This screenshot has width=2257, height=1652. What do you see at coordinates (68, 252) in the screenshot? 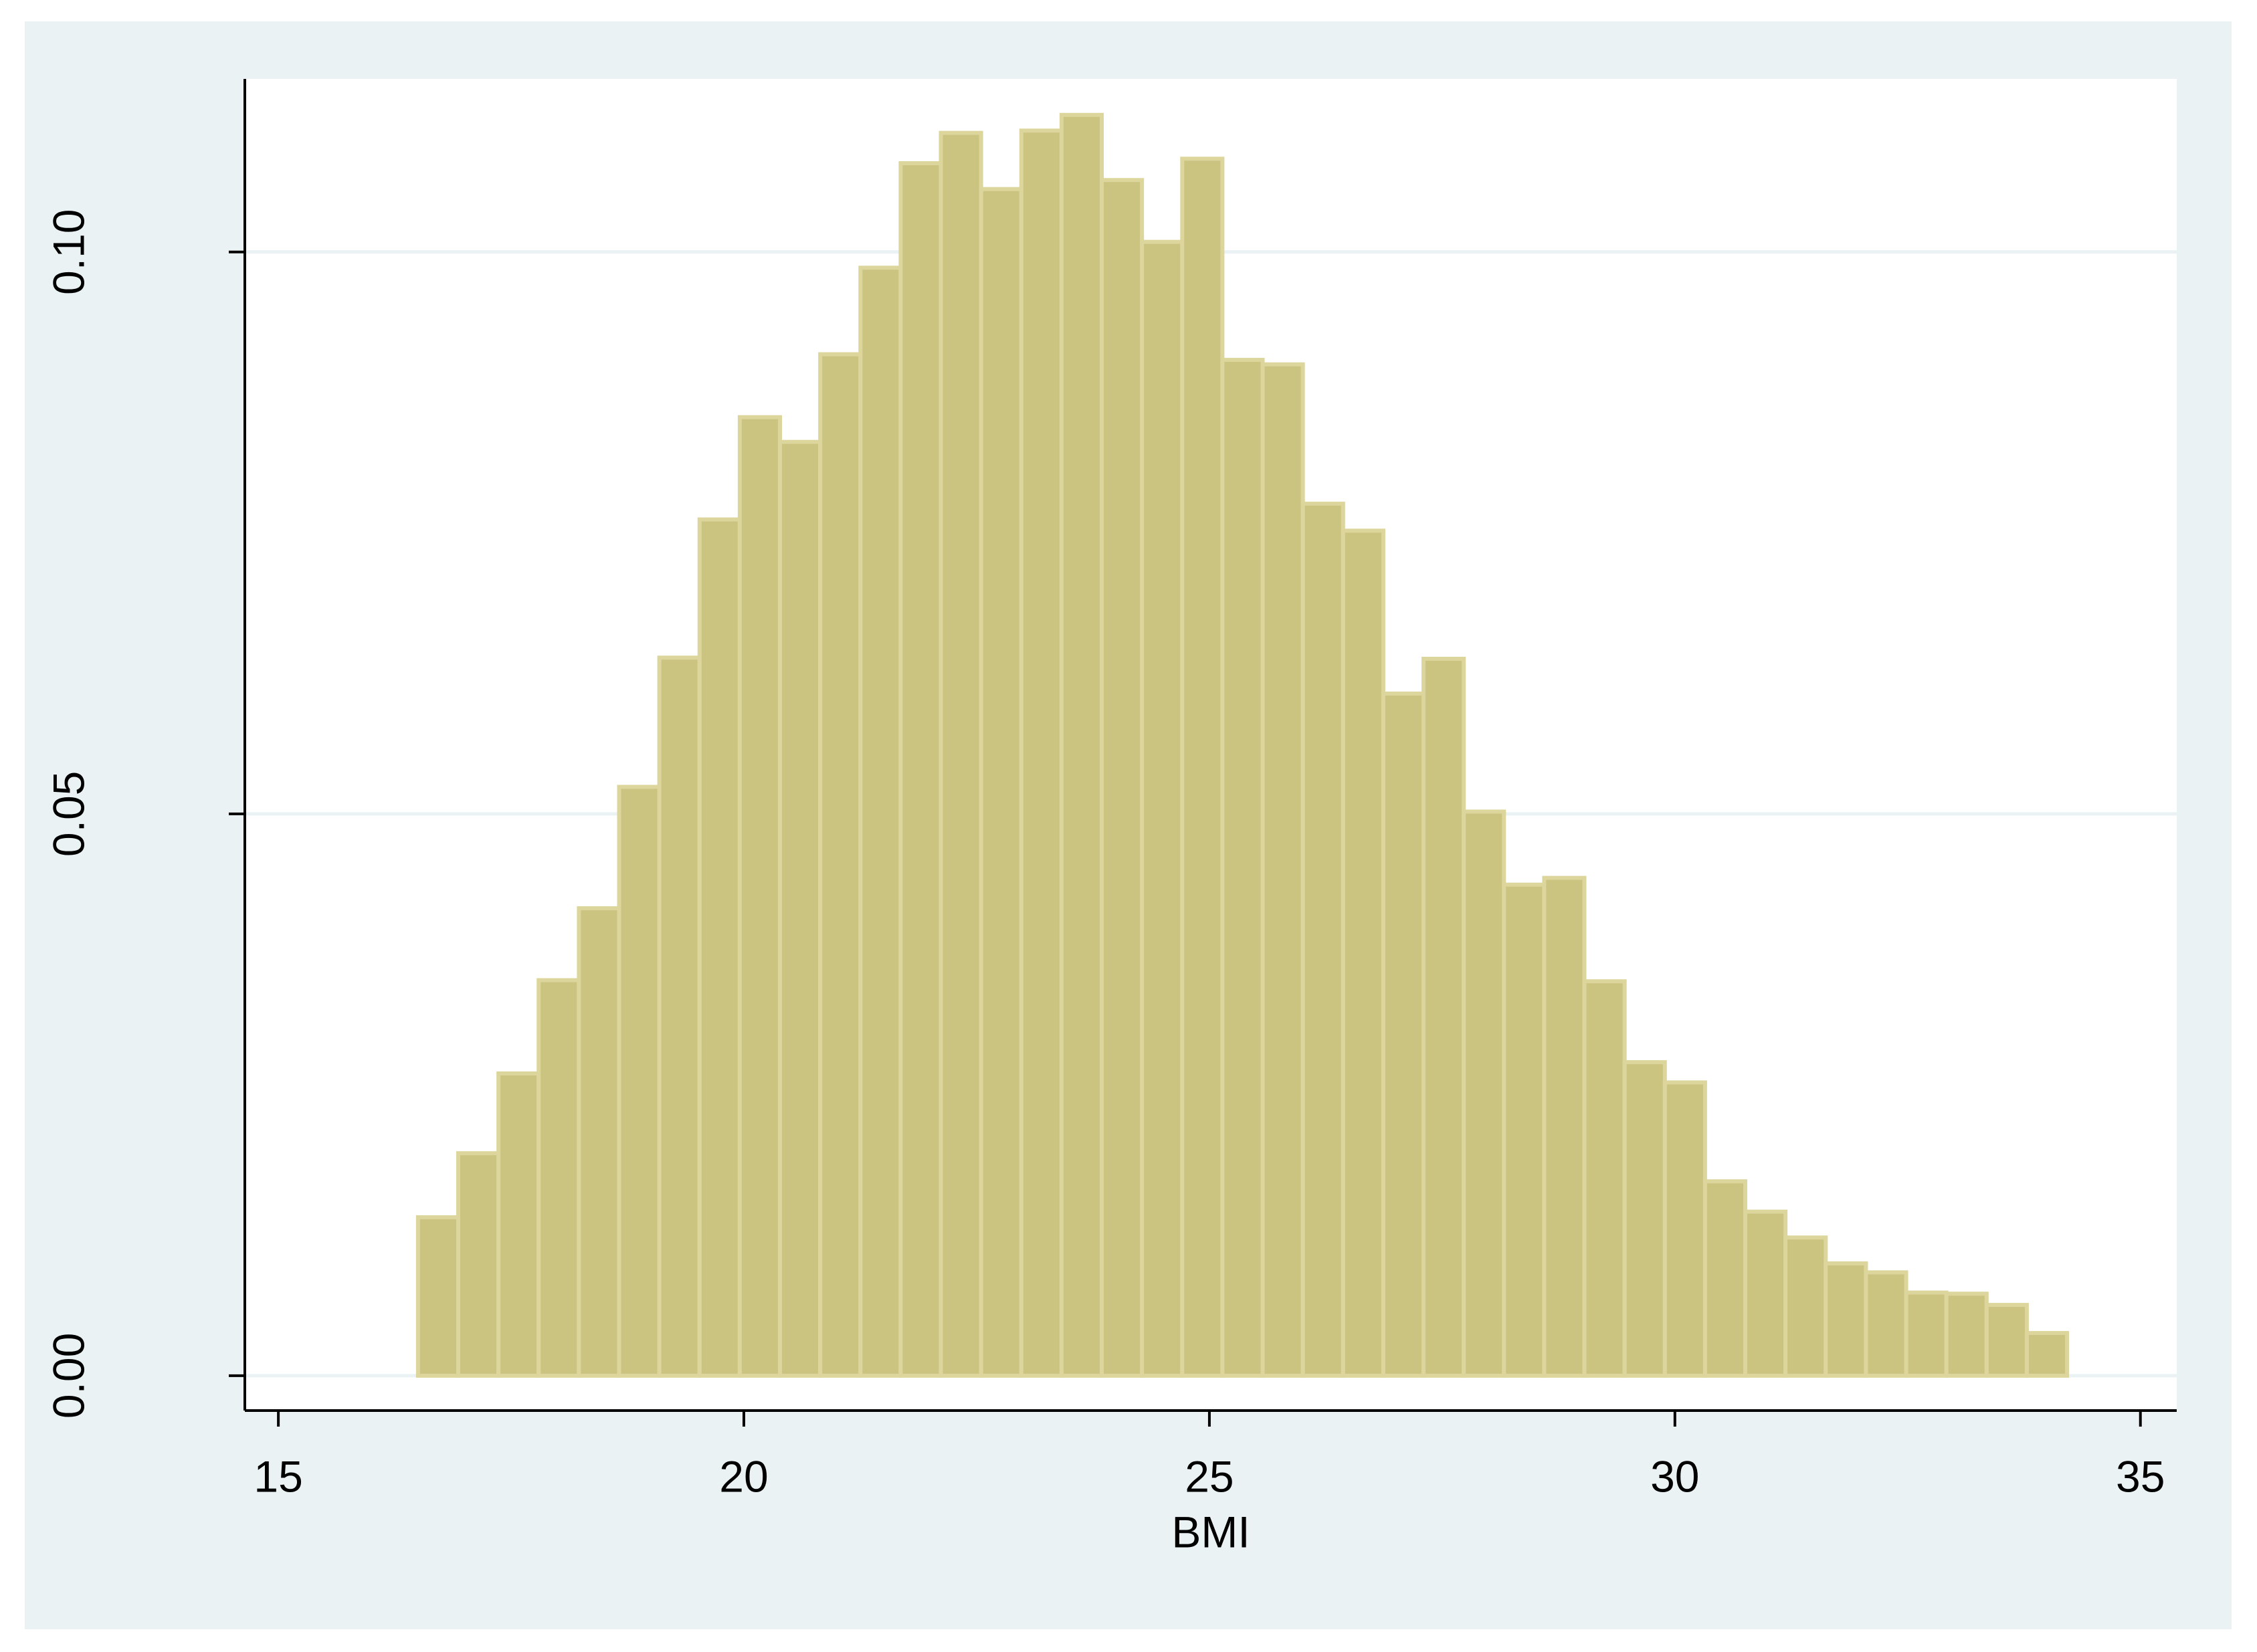
I see `y-tick-label: 0.10` at bounding box center [68, 252].